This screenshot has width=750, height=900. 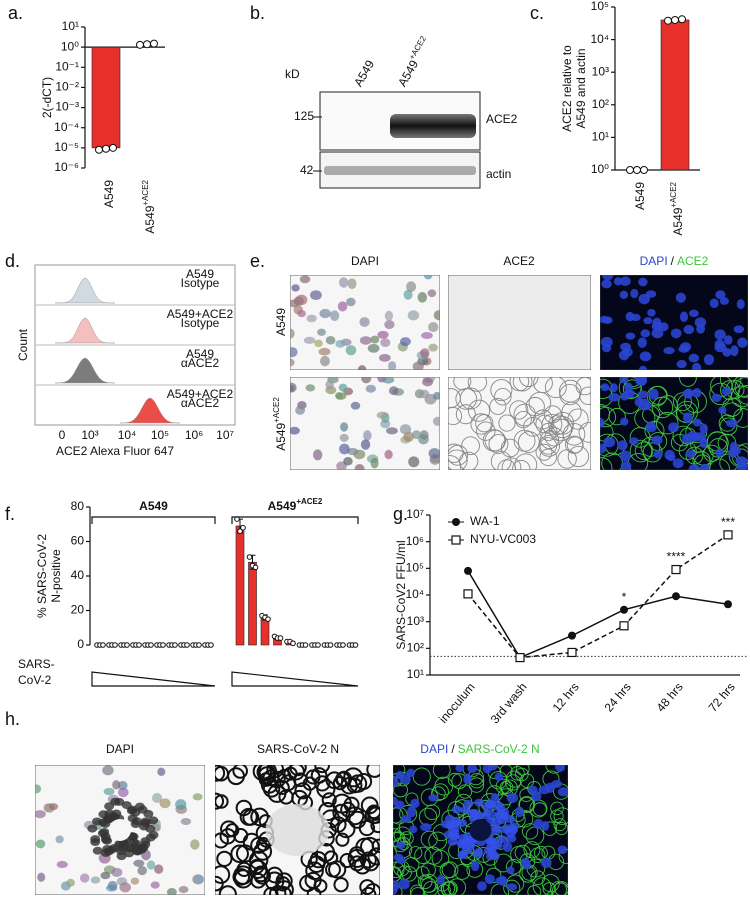 I want to click on x-tick-label: 0, so click(x=62, y=435).